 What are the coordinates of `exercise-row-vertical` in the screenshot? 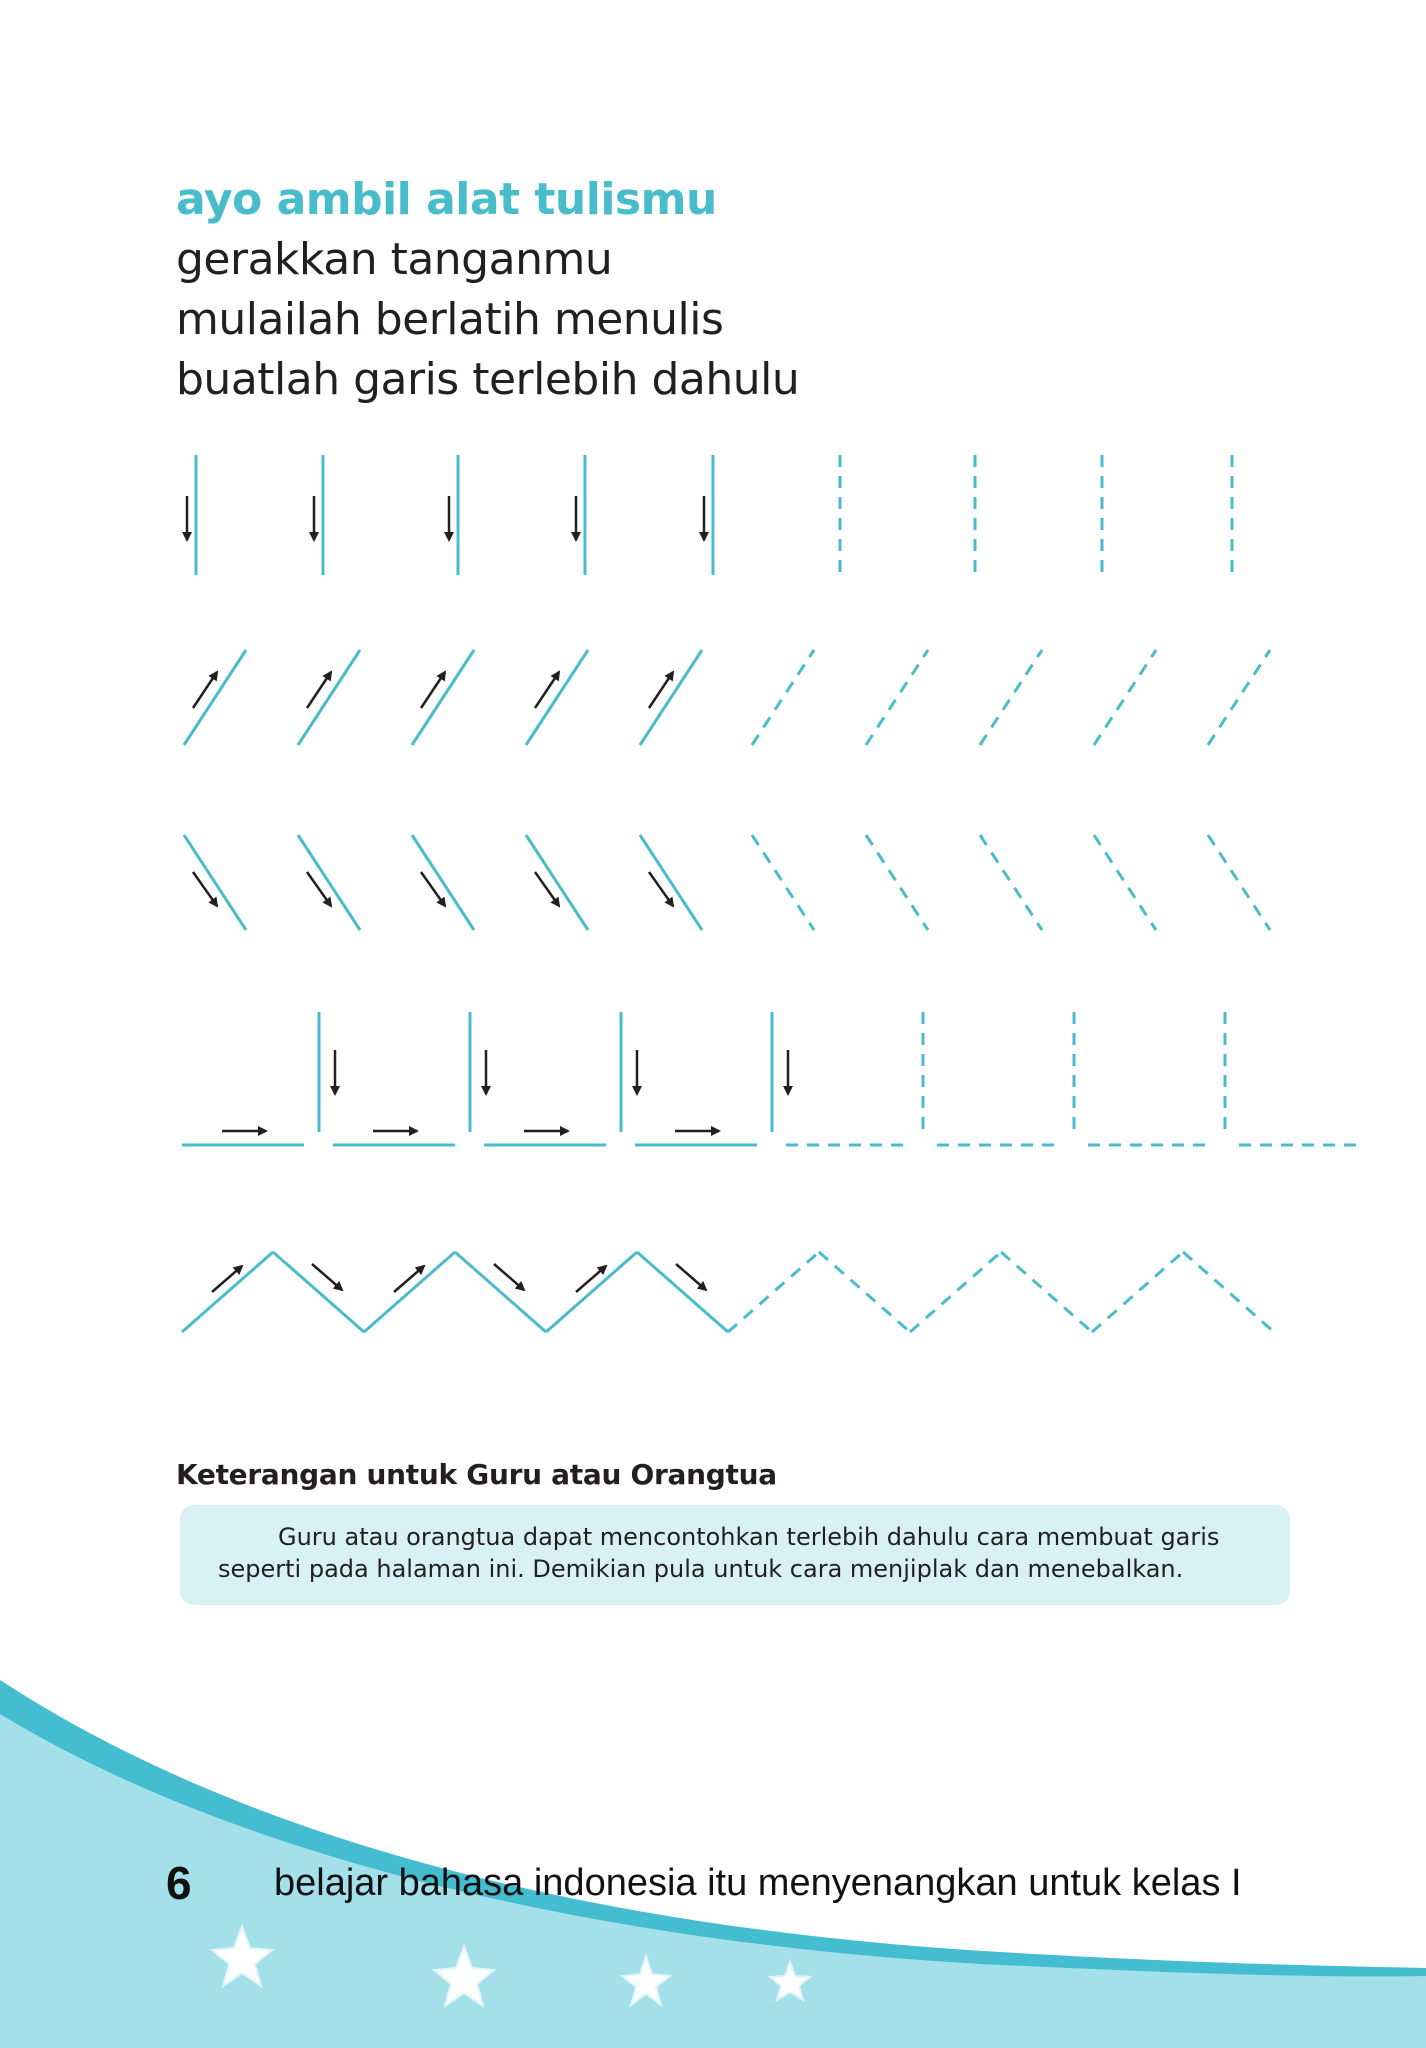 It's located at (709, 515).